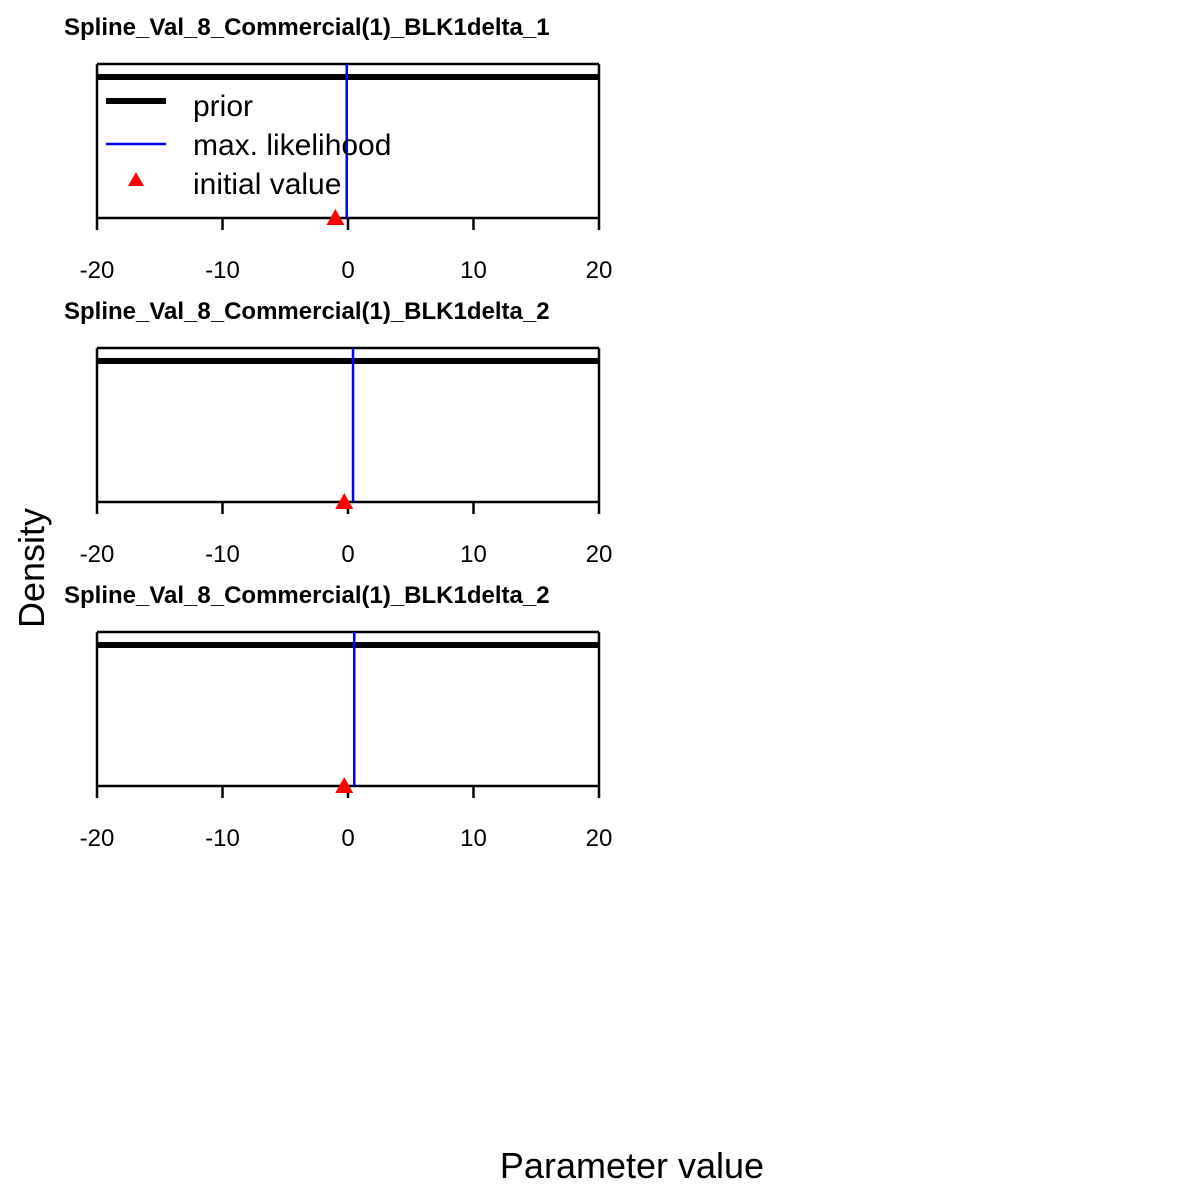 Image resolution: width=1200 pixels, height=1200 pixels. Describe the element at coordinates (31, 568) in the screenshot. I see `y-axis-label: Density` at that location.